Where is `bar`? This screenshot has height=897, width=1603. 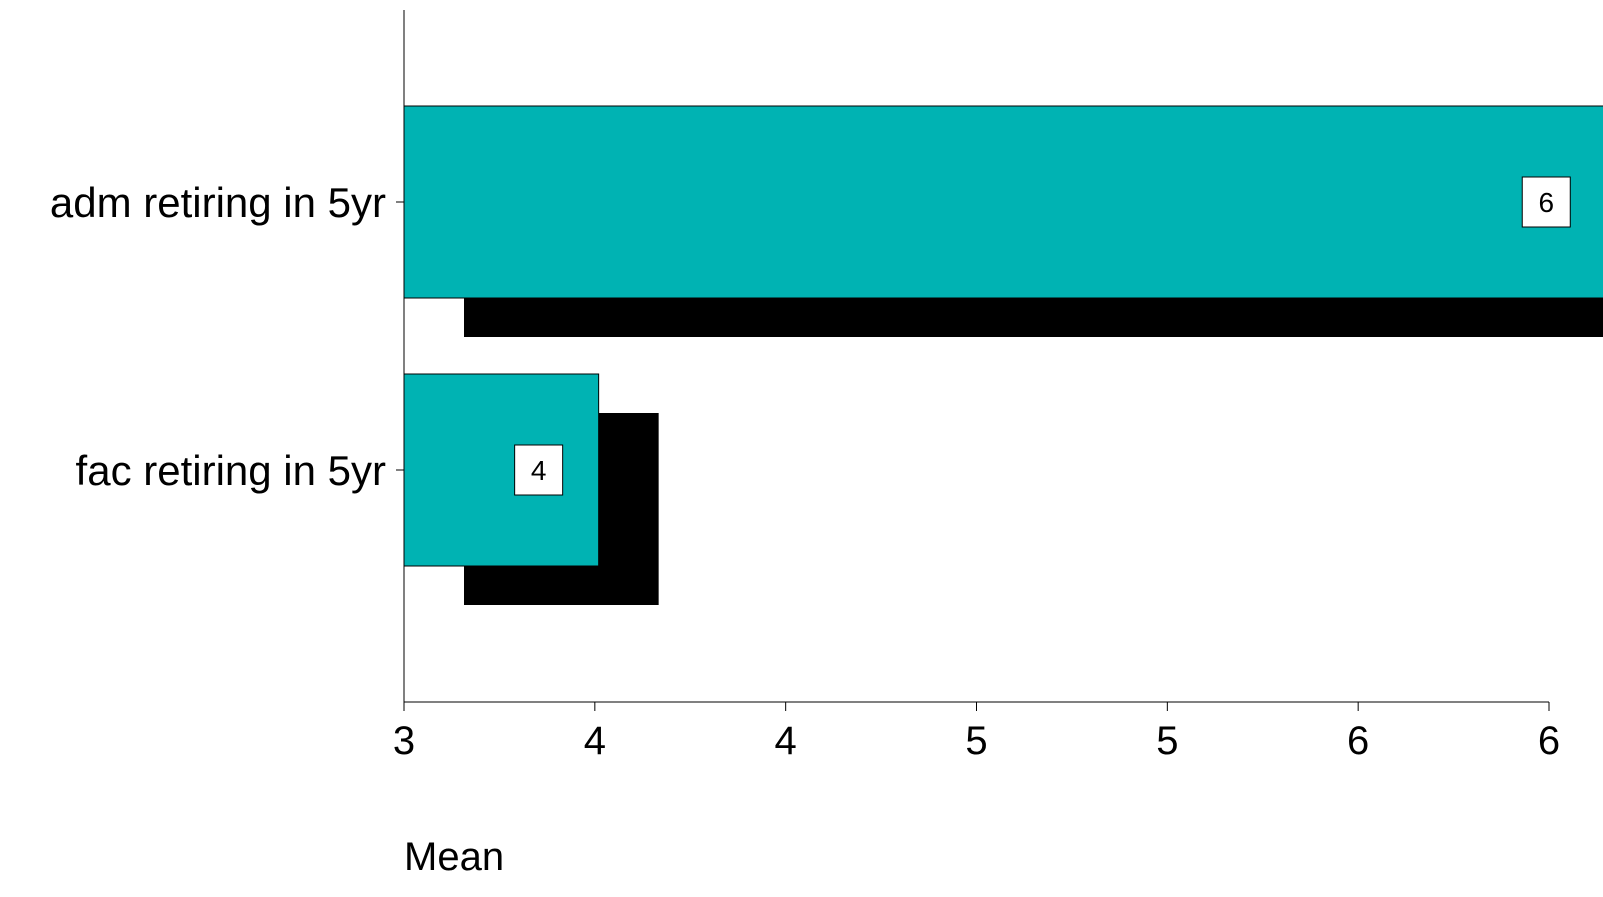
bar is located at coordinates (501, 470).